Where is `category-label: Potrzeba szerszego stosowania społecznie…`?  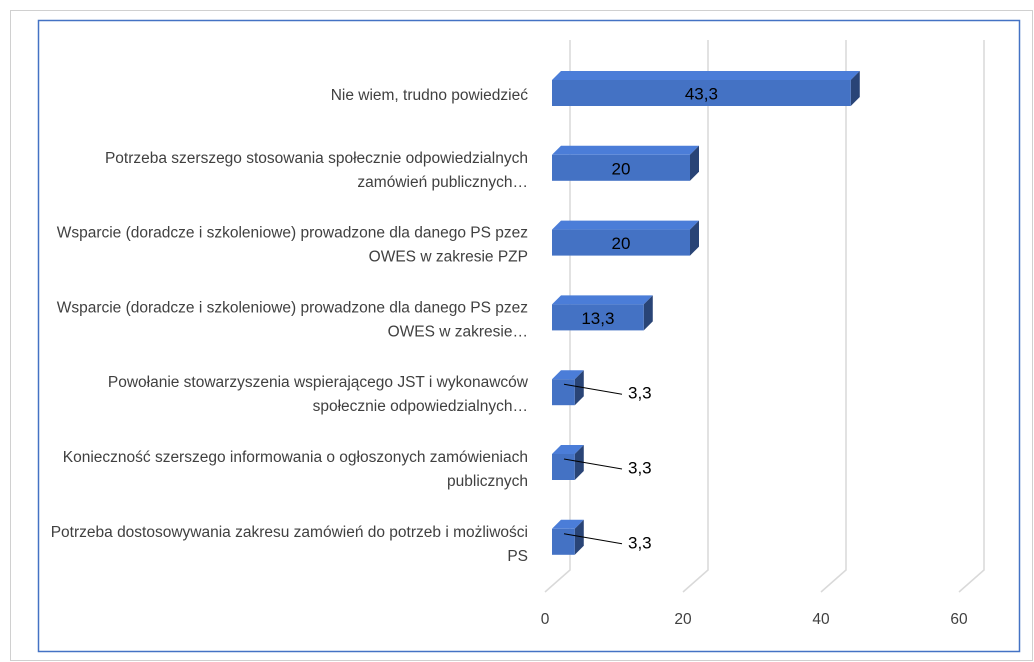 category-label: Potrzeba szerszego stosowania społecznie… is located at coordinates (316, 170).